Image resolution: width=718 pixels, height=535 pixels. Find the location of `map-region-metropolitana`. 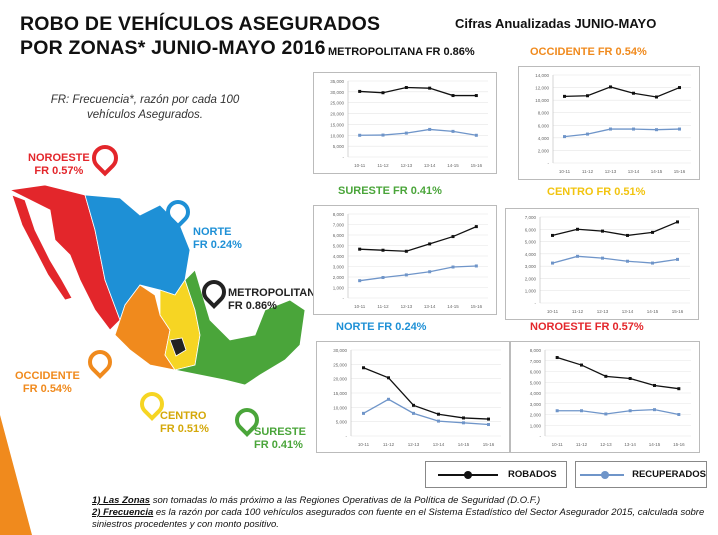

map-region-metropolitana is located at coordinates (178, 347).